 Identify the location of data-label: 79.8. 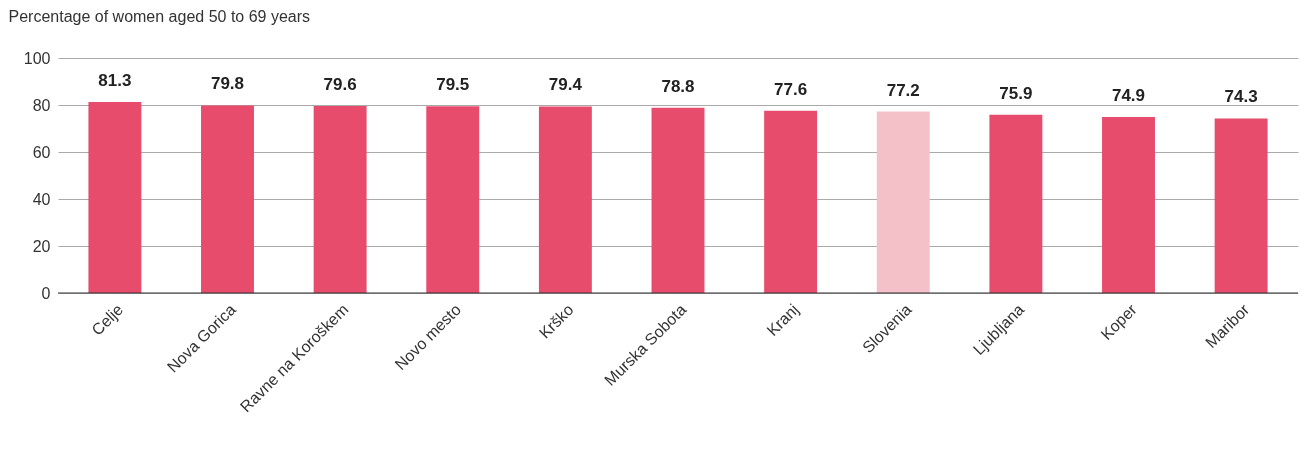
(227, 84).